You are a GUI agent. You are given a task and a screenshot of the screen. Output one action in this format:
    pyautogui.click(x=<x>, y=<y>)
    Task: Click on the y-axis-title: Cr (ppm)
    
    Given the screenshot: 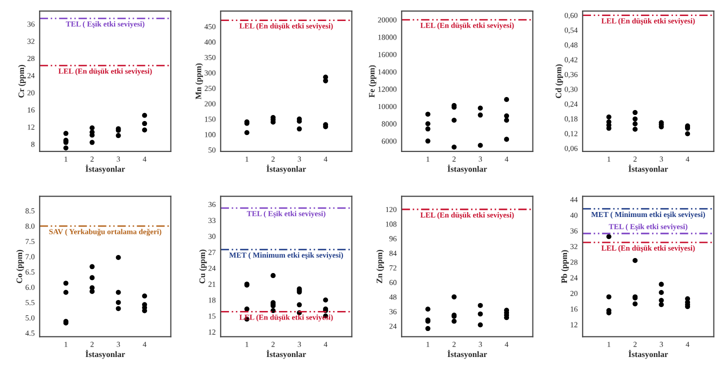 What is the action you would take?
    pyautogui.click(x=22, y=81)
    